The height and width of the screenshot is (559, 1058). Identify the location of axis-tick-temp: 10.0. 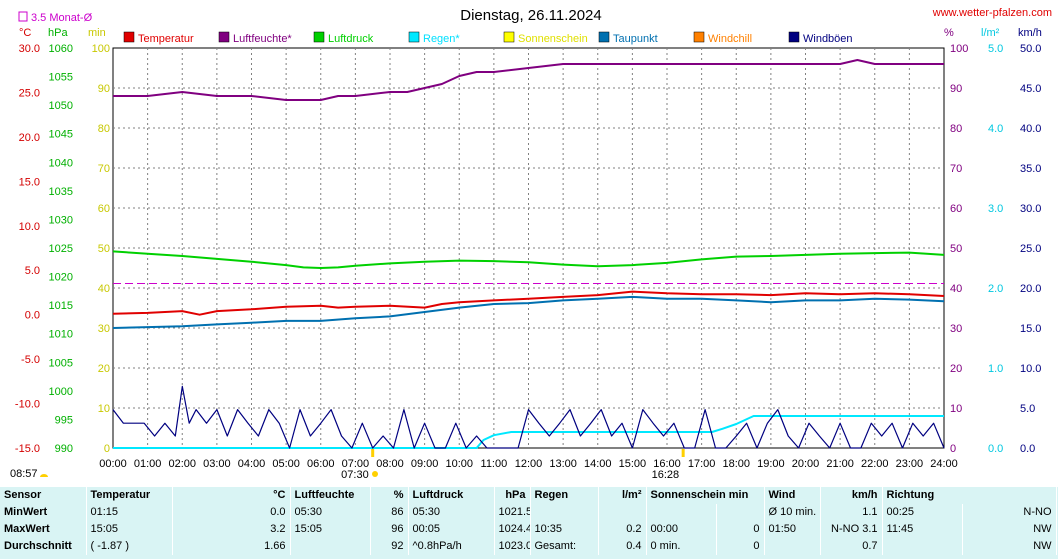
(29, 227).